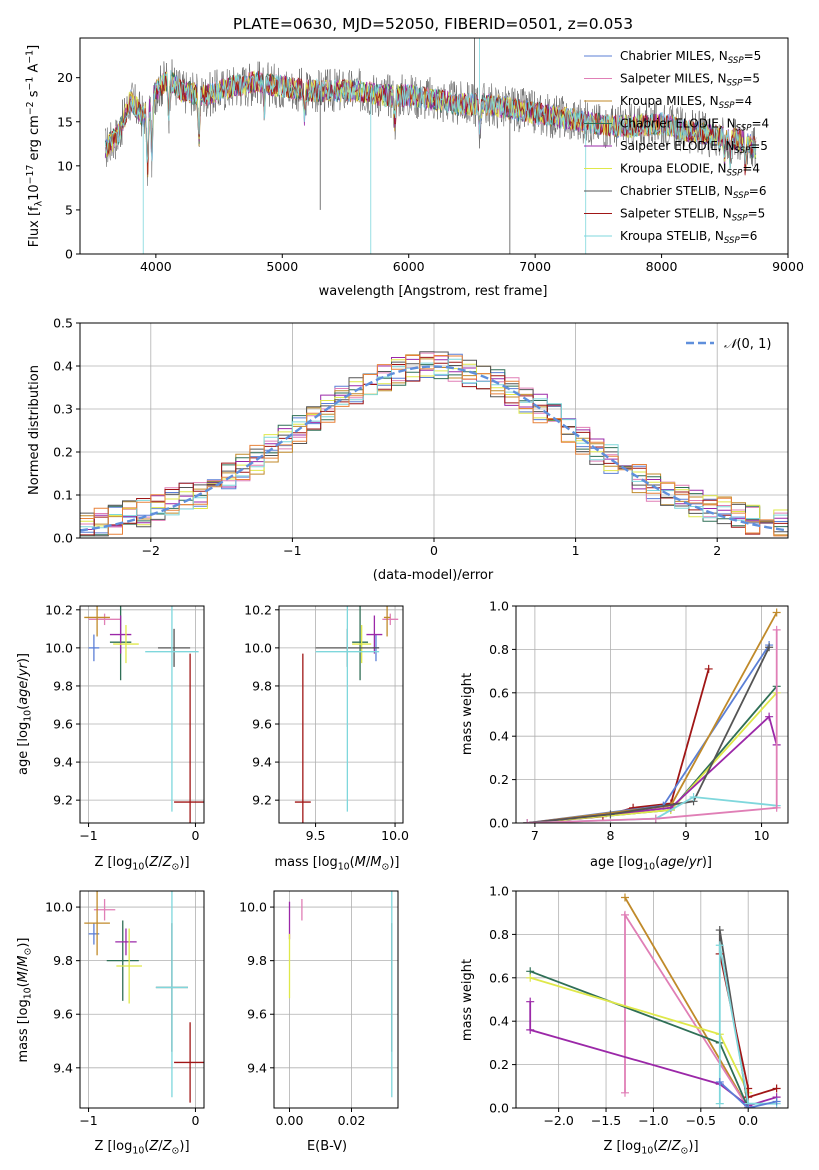 This screenshot has height=1170, width=819. I want to click on x-axis-label-part: mass [log, so click(306, 862).